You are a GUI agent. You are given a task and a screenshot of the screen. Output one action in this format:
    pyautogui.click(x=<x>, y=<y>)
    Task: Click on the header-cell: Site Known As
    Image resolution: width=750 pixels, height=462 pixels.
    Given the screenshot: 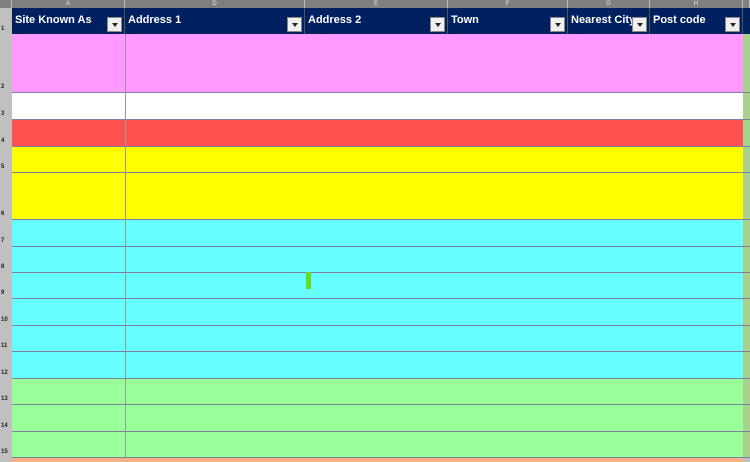 What is the action you would take?
    pyautogui.click(x=68, y=21)
    